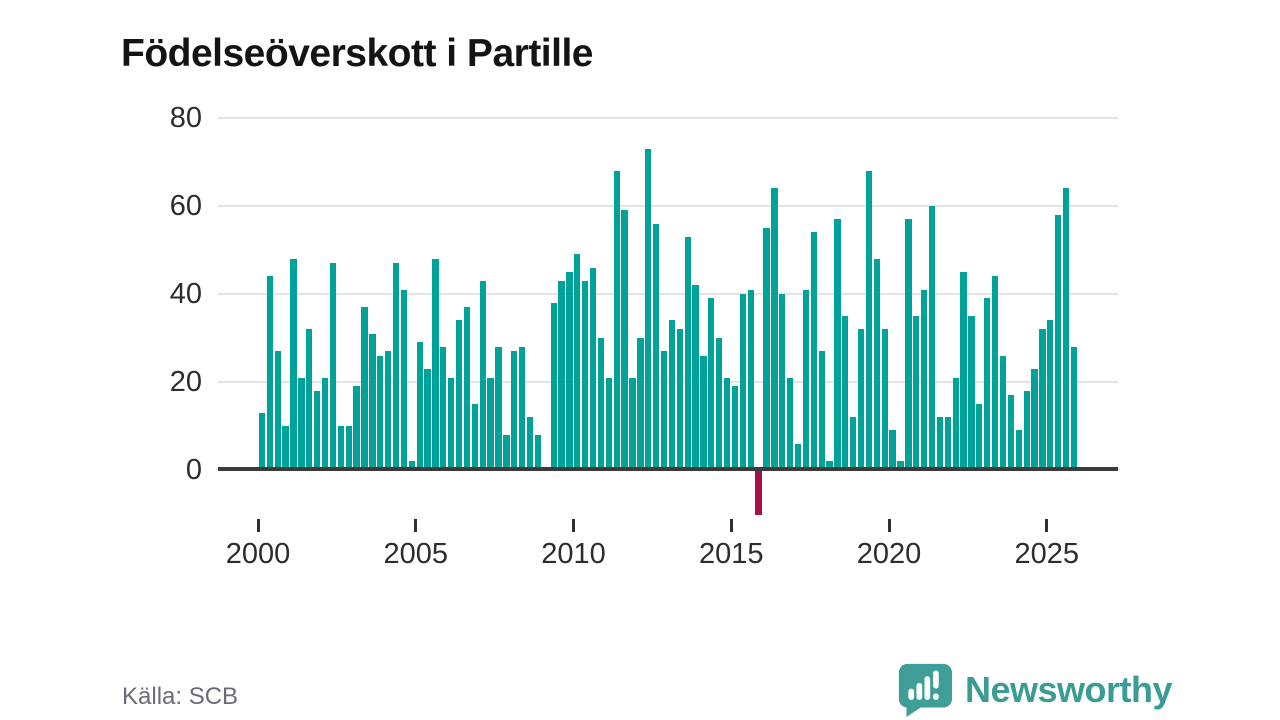 The height and width of the screenshot is (720, 1280). Describe the element at coordinates (357, 54) in the screenshot. I see `chart-title: Födelseöverskott i Partille` at that location.